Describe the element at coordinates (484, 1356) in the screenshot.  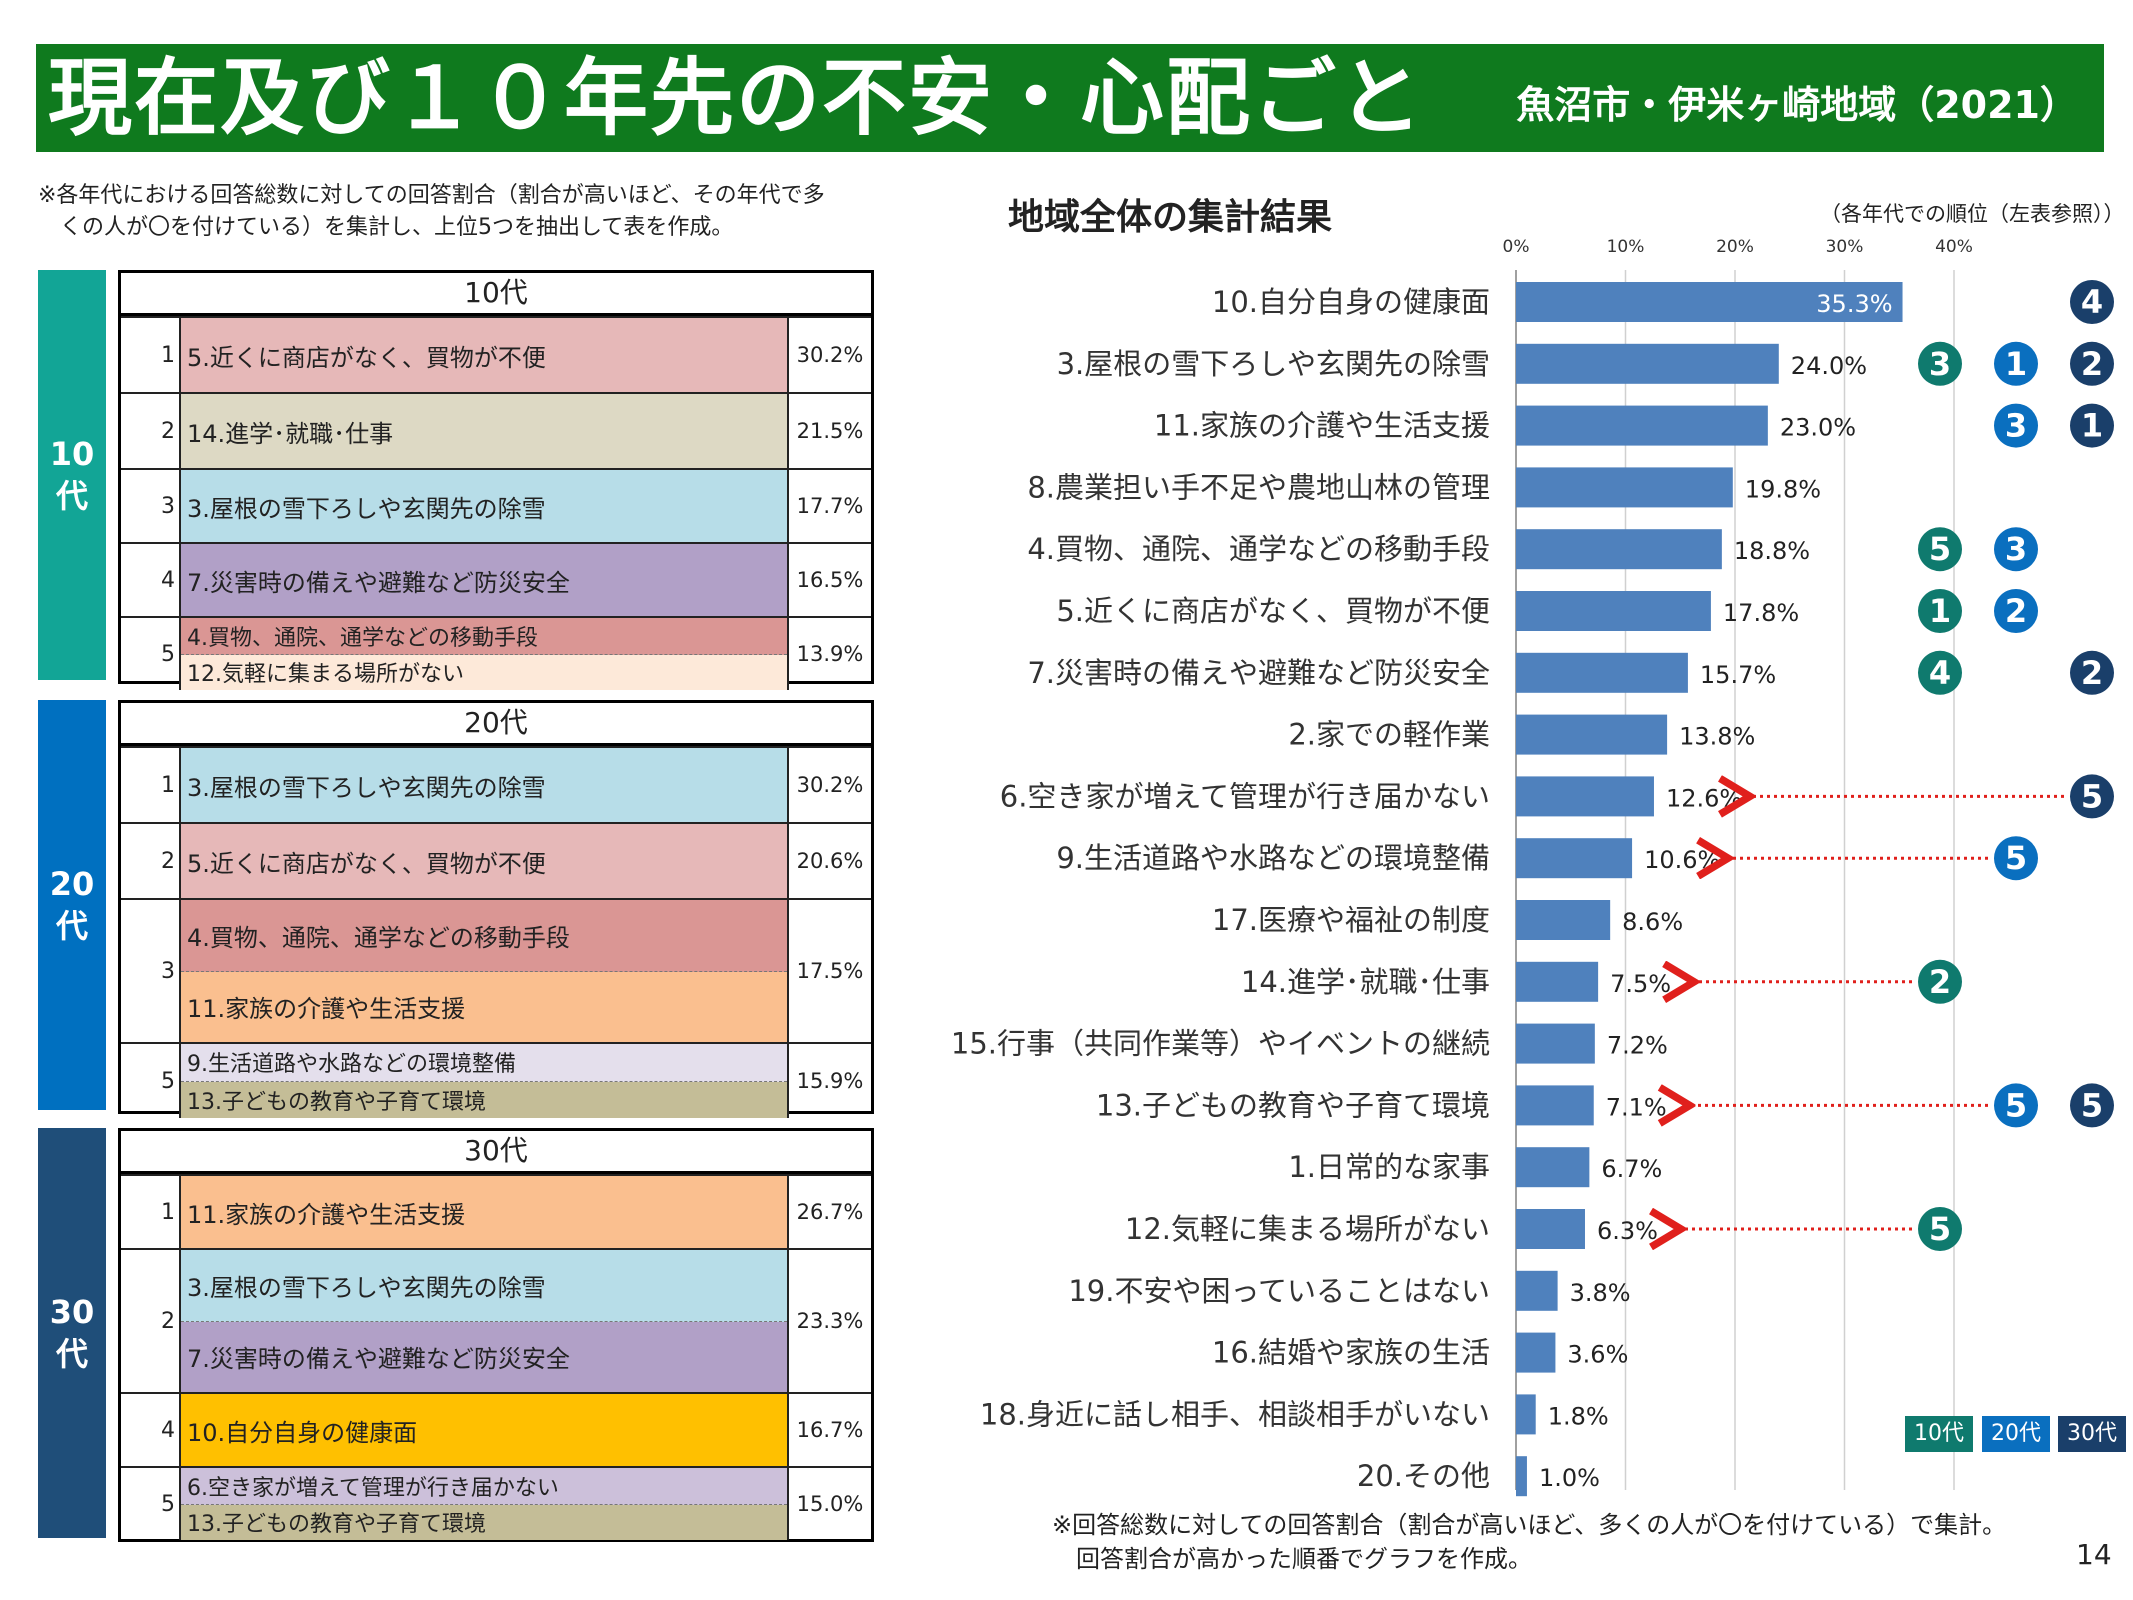
I see `concern-item: 7.災害時の備えや避難など防災安全` at that location.